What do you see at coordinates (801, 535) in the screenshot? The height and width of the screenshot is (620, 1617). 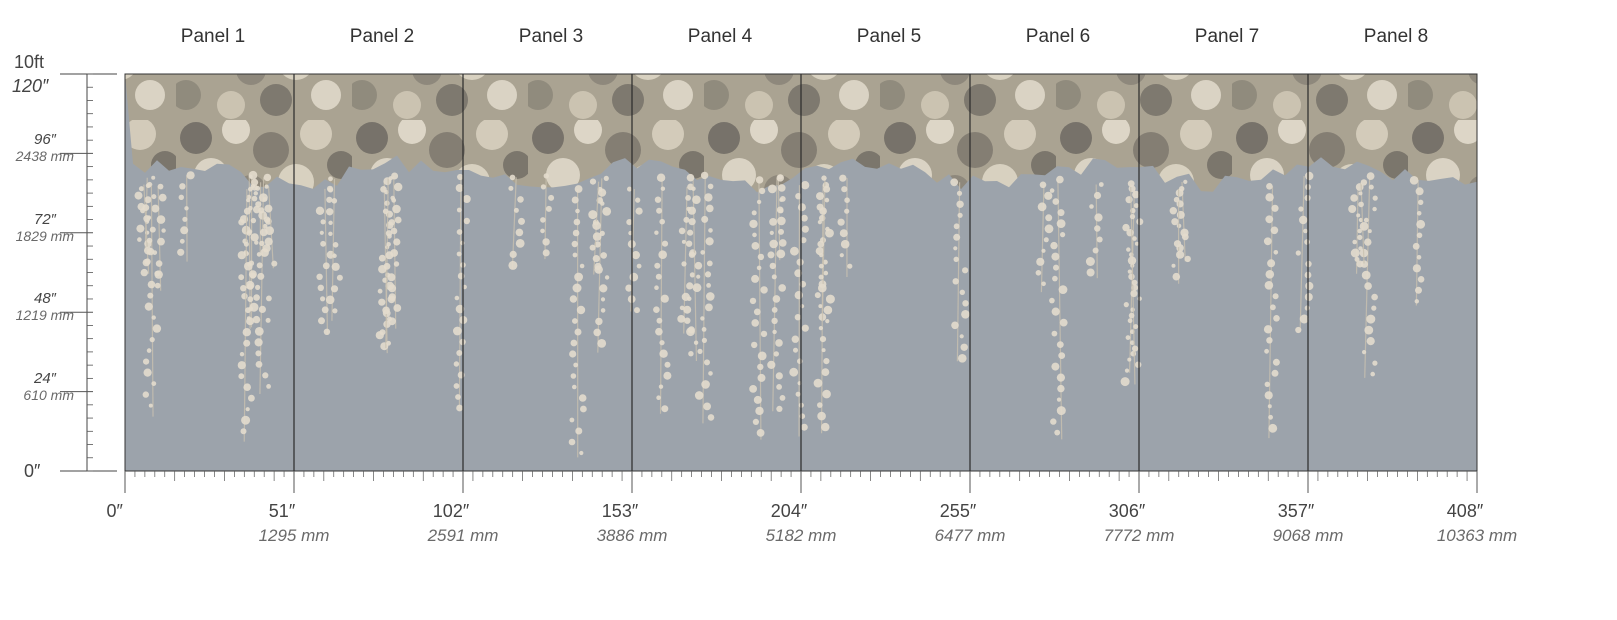 I see `width-mark-mm: 5182 mm` at bounding box center [801, 535].